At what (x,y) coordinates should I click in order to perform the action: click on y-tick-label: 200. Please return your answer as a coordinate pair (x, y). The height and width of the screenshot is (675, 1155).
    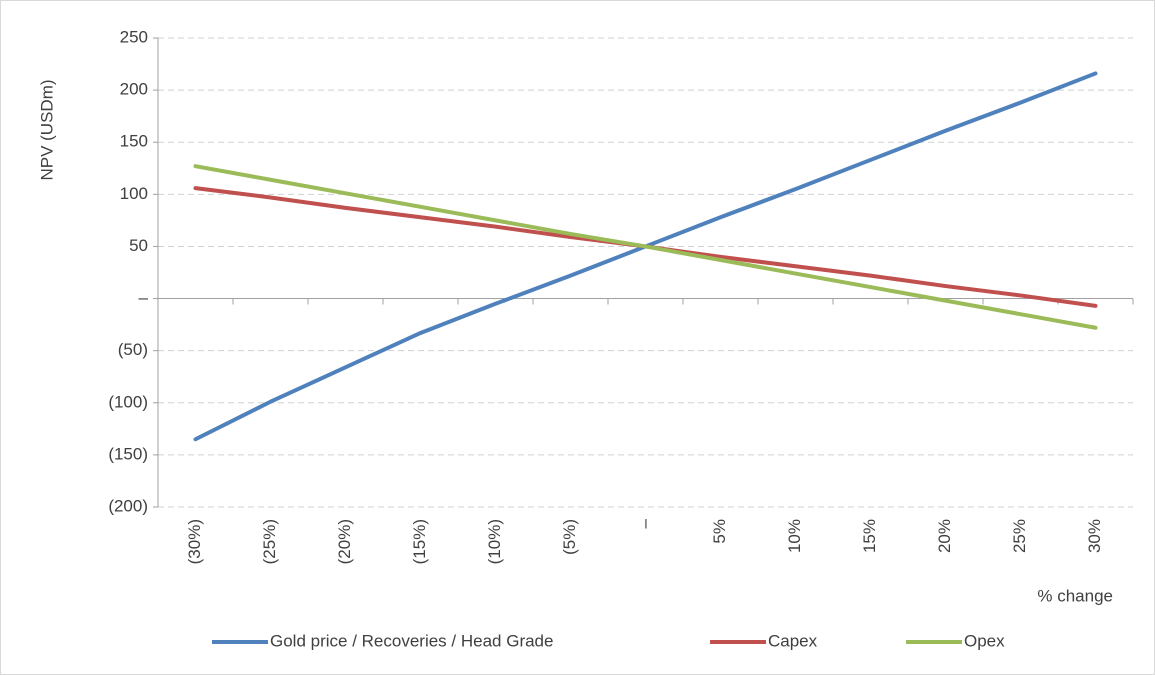
    Looking at the image, I should click on (134, 89).